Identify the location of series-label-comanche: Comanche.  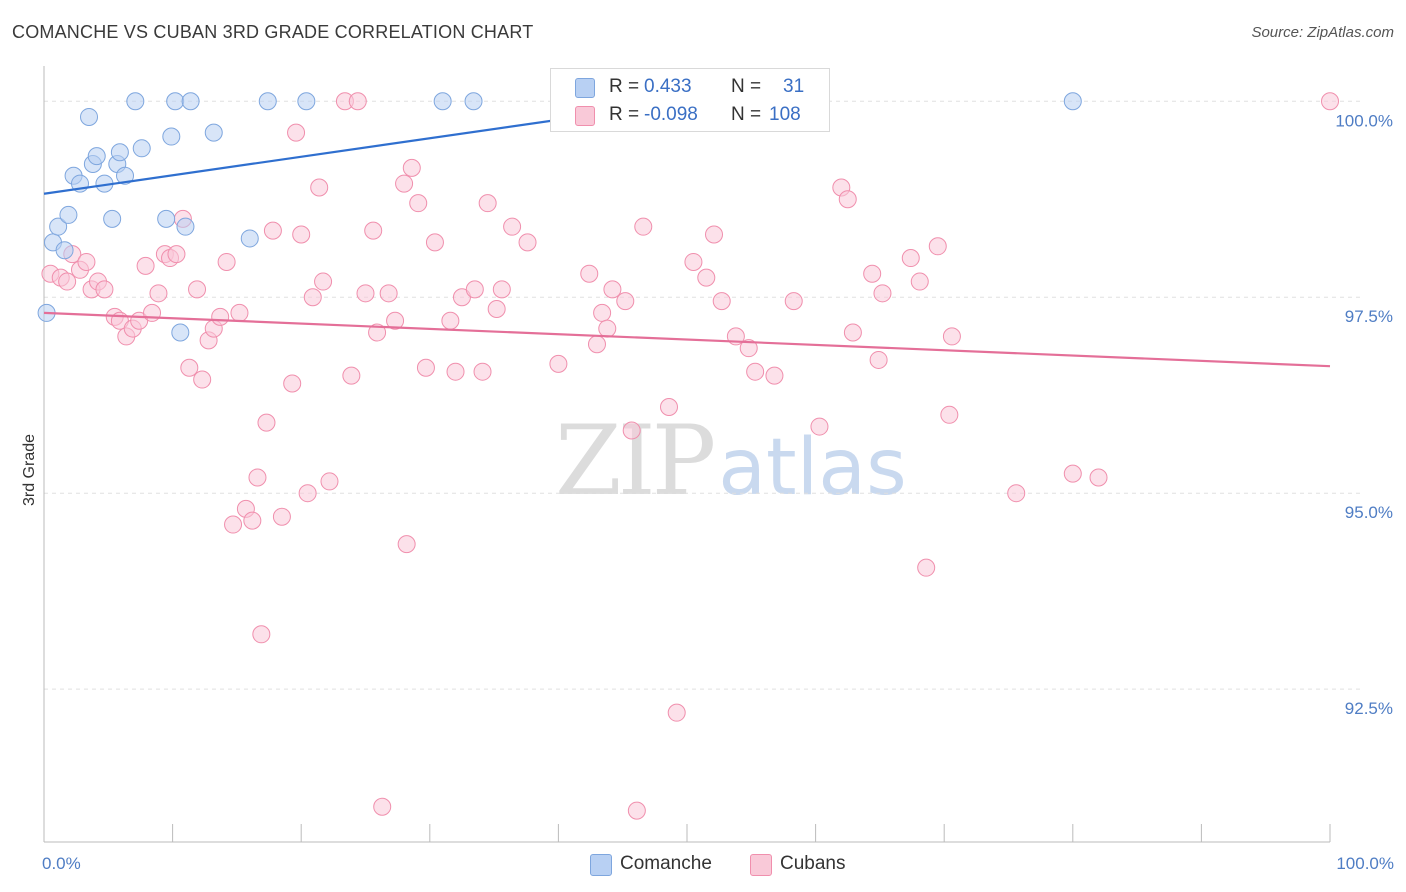
(666, 863).